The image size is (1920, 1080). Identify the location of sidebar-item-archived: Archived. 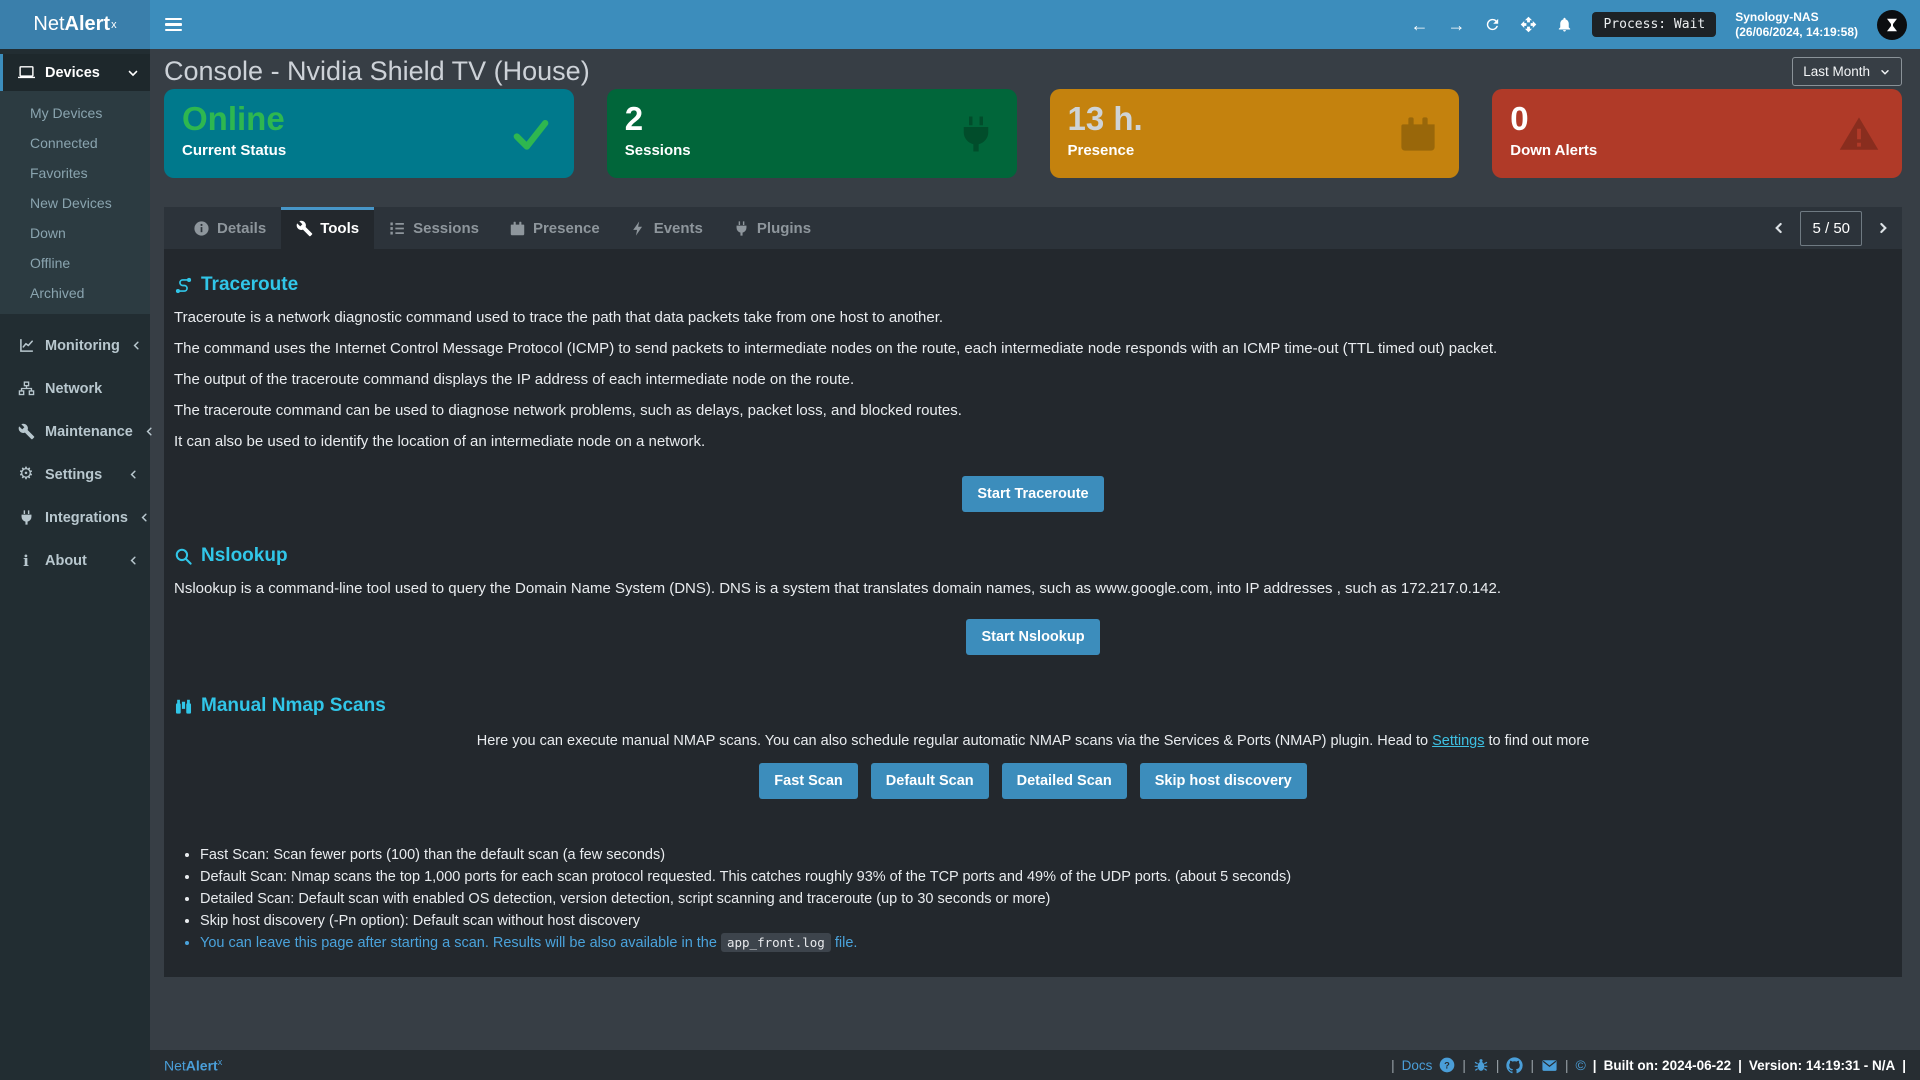
(57, 293).